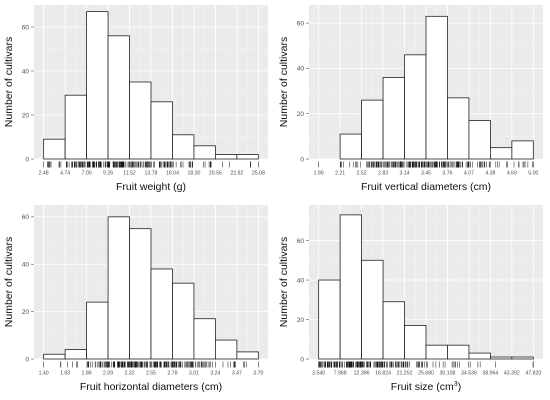  I want to click on x-tick-label: 25.08, so click(258, 174).